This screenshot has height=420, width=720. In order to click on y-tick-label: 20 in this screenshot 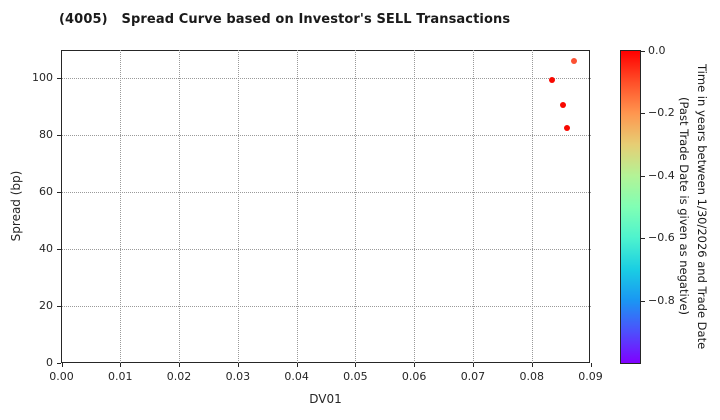, I will do `click(46, 306)`.